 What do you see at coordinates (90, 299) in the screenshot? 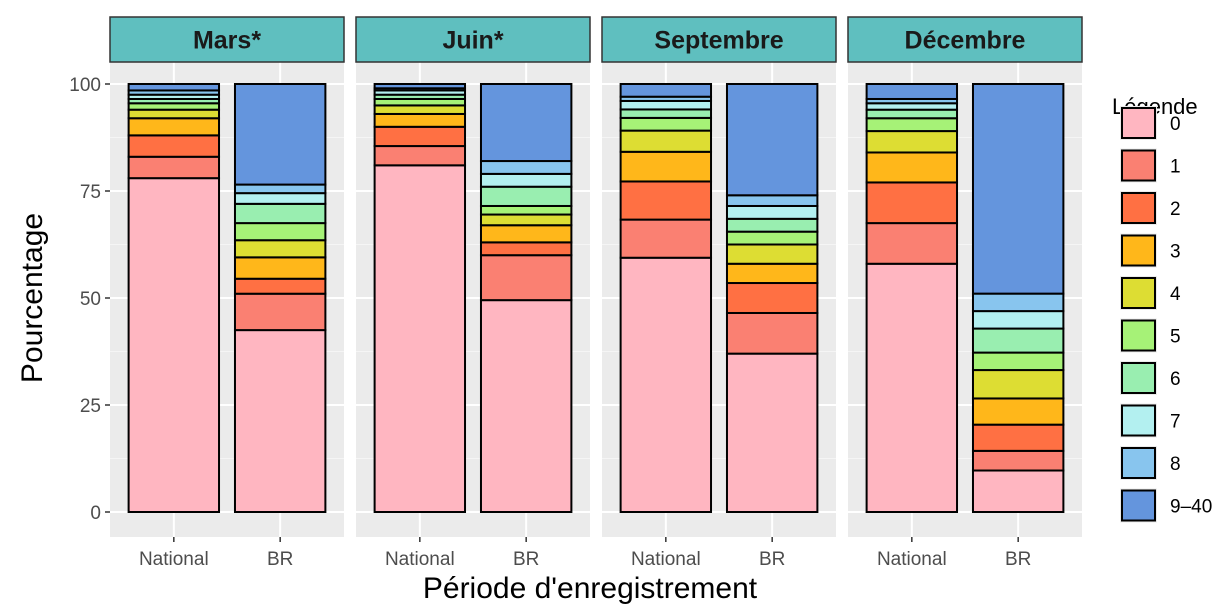
I see `y-tick-label: 50` at bounding box center [90, 299].